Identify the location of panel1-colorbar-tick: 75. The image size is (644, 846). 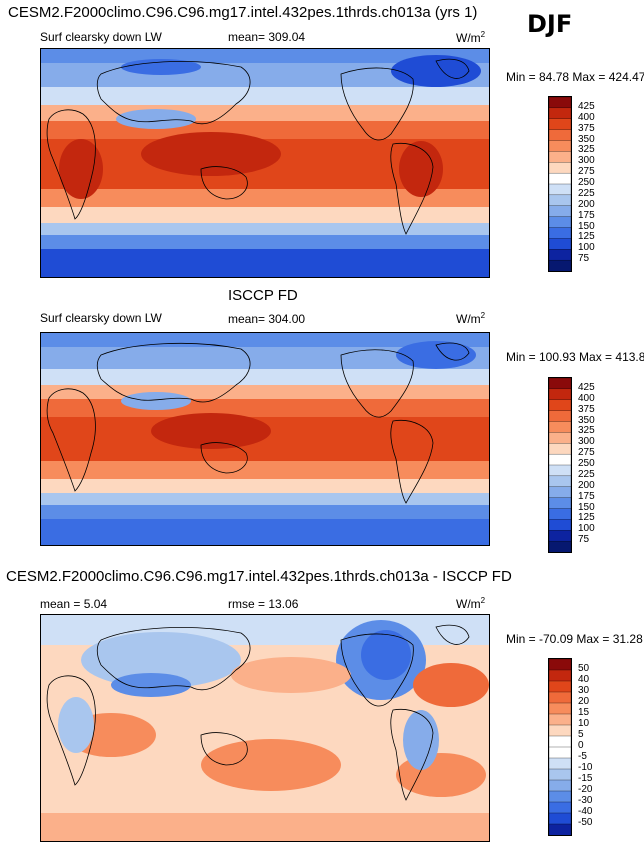
(584, 259).